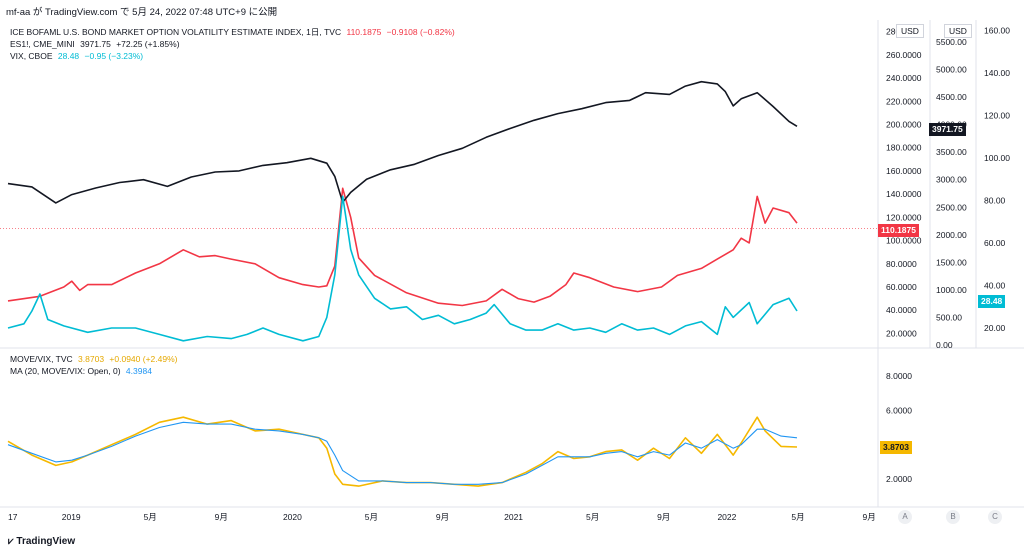 This screenshot has width=1024, height=553. Describe the element at coordinates (143, 359) in the screenshot. I see `legend-ratio-change: +0.0940 (+2.49%)` at that location.